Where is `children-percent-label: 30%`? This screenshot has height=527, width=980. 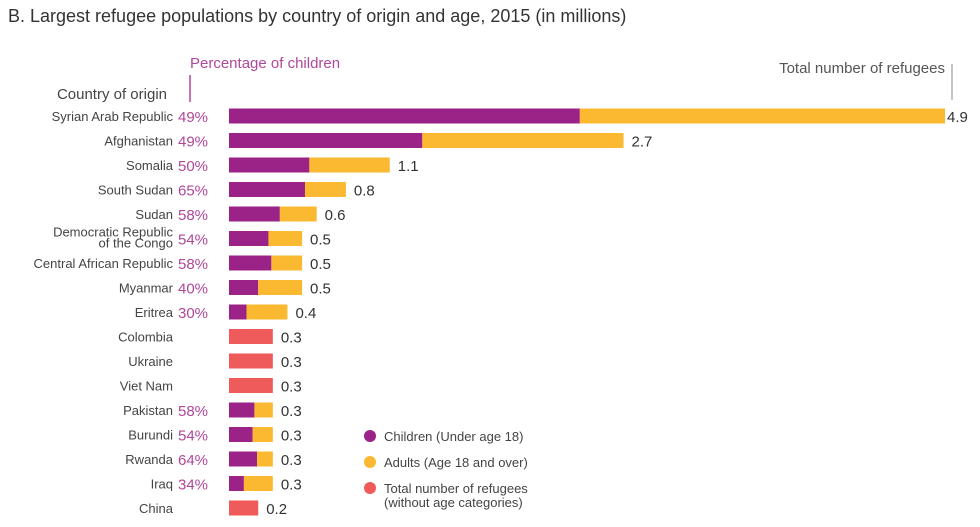 children-percent-label: 30% is located at coordinates (193, 313).